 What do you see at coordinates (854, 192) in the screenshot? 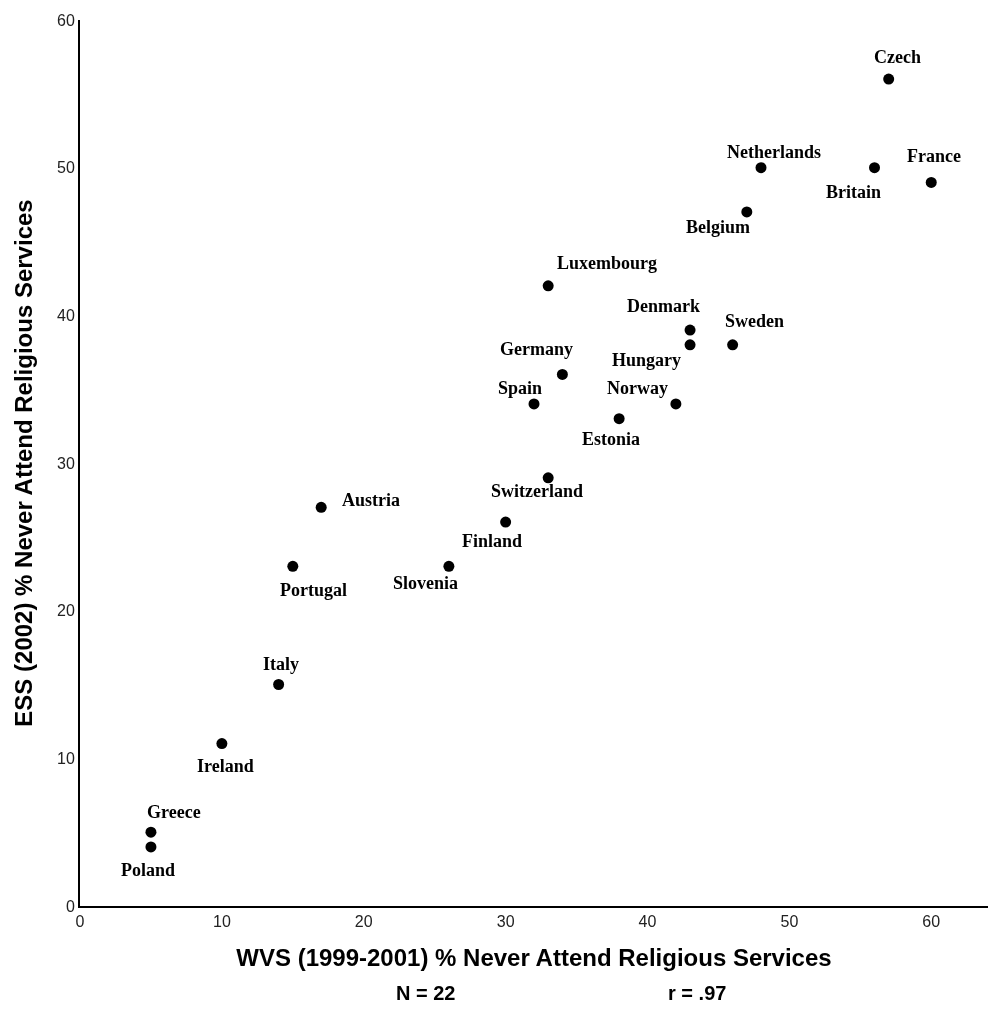
I see `annotation: Britain` at bounding box center [854, 192].